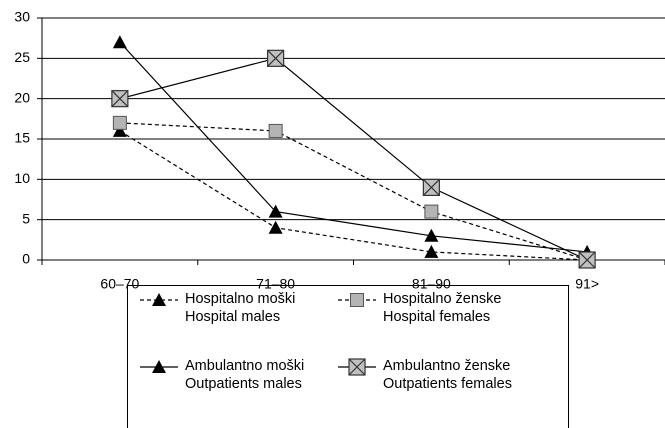  What do you see at coordinates (275, 284) in the screenshot?
I see `x-tick-label: 71–80` at bounding box center [275, 284].